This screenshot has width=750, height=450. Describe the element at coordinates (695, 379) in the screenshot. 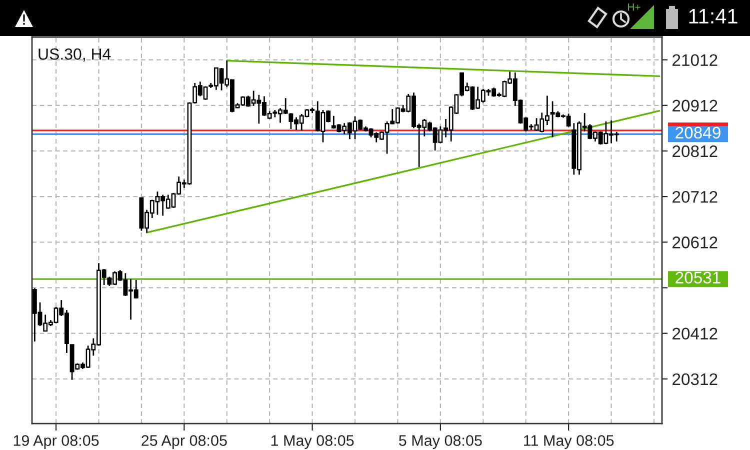

I see `y-tick-label: 20312` at that location.